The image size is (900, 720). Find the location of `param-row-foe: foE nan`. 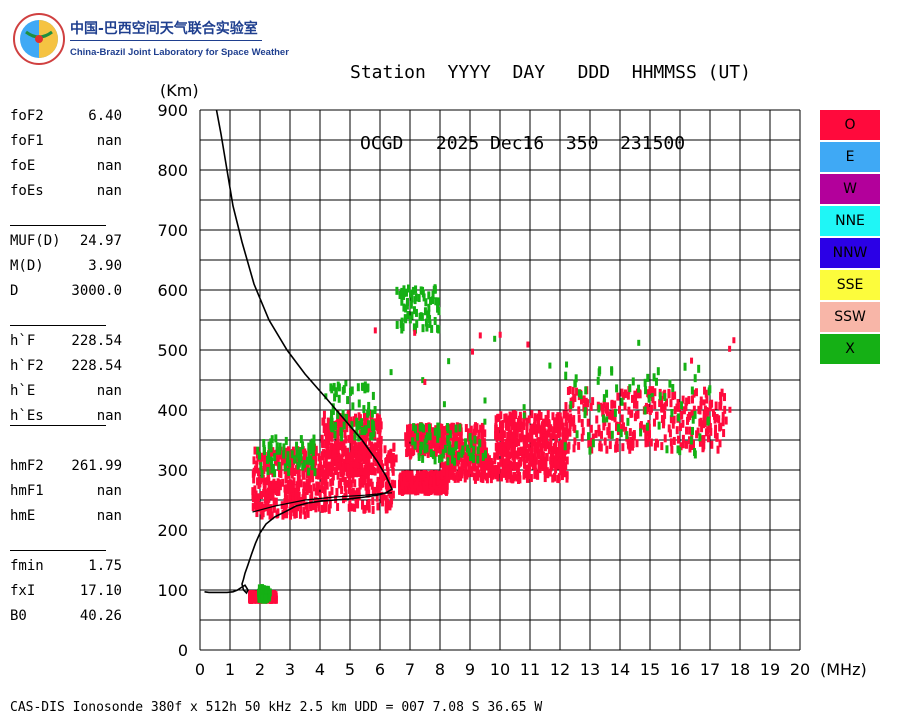

param-row-foe: foE nan is located at coordinates (70, 168).